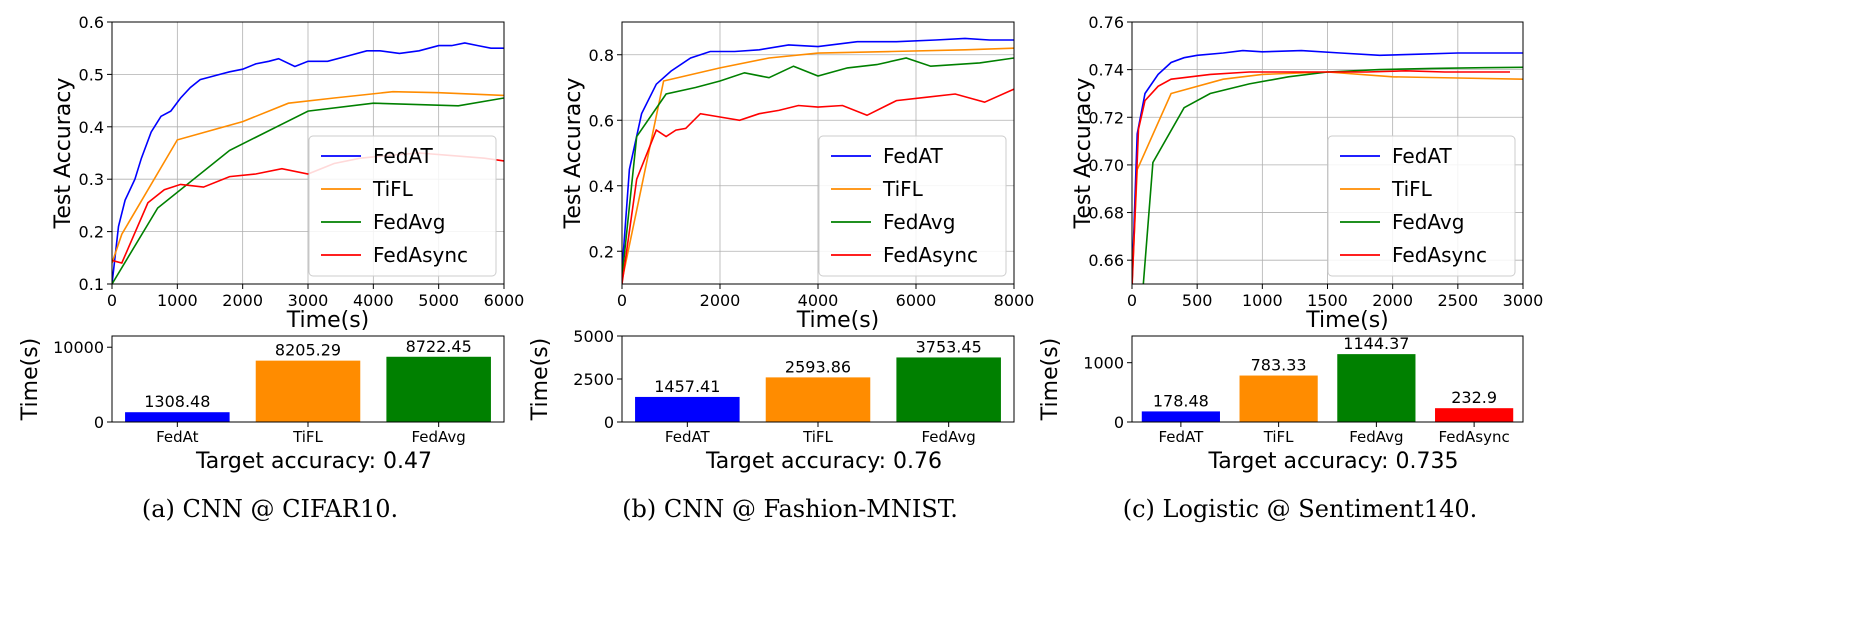 This screenshot has width=1862, height=630. I want to click on x-tick-label: 1500, so click(1327, 300).